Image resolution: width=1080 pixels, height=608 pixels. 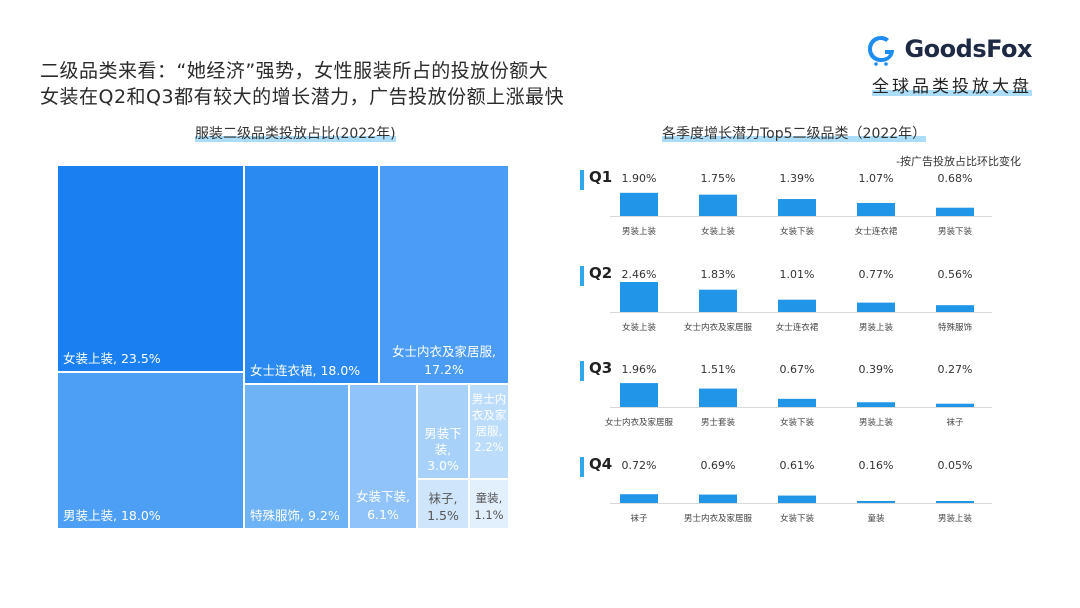 I want to click on value-label: 1.75%, so click(x=718, y=178).